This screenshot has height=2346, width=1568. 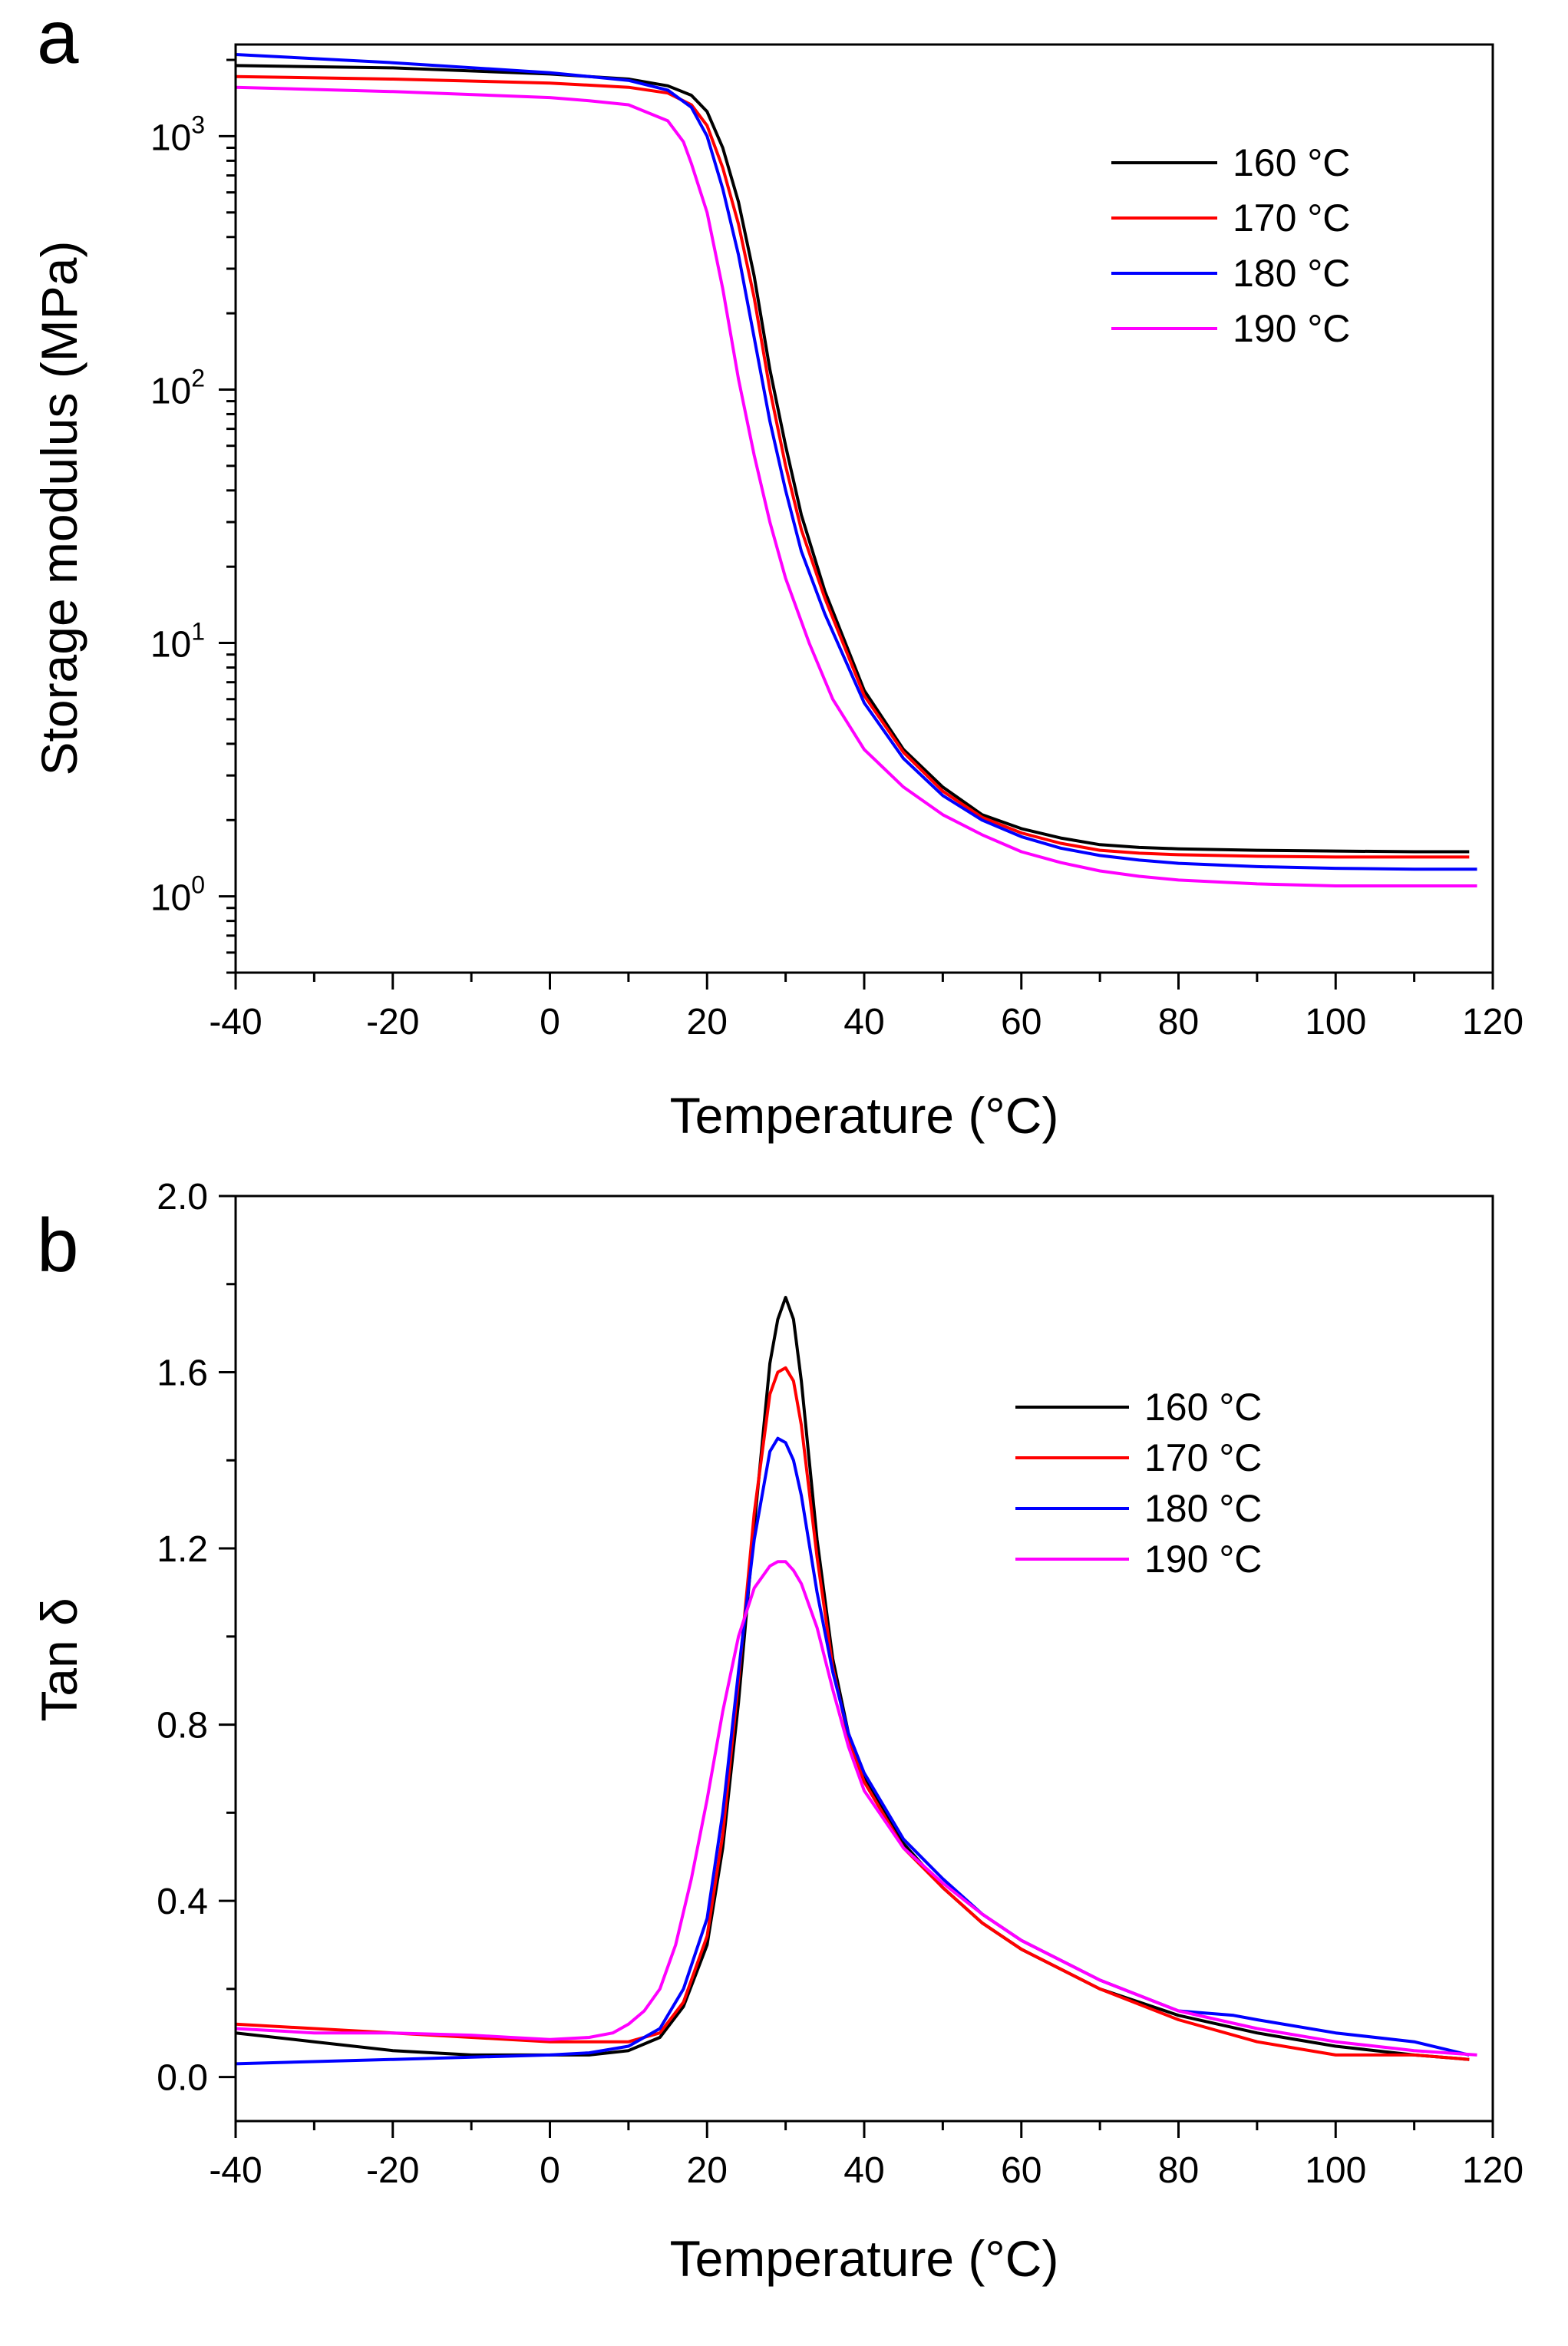 I want to click on panel-letter-a: a, so click(x=58, y=39).